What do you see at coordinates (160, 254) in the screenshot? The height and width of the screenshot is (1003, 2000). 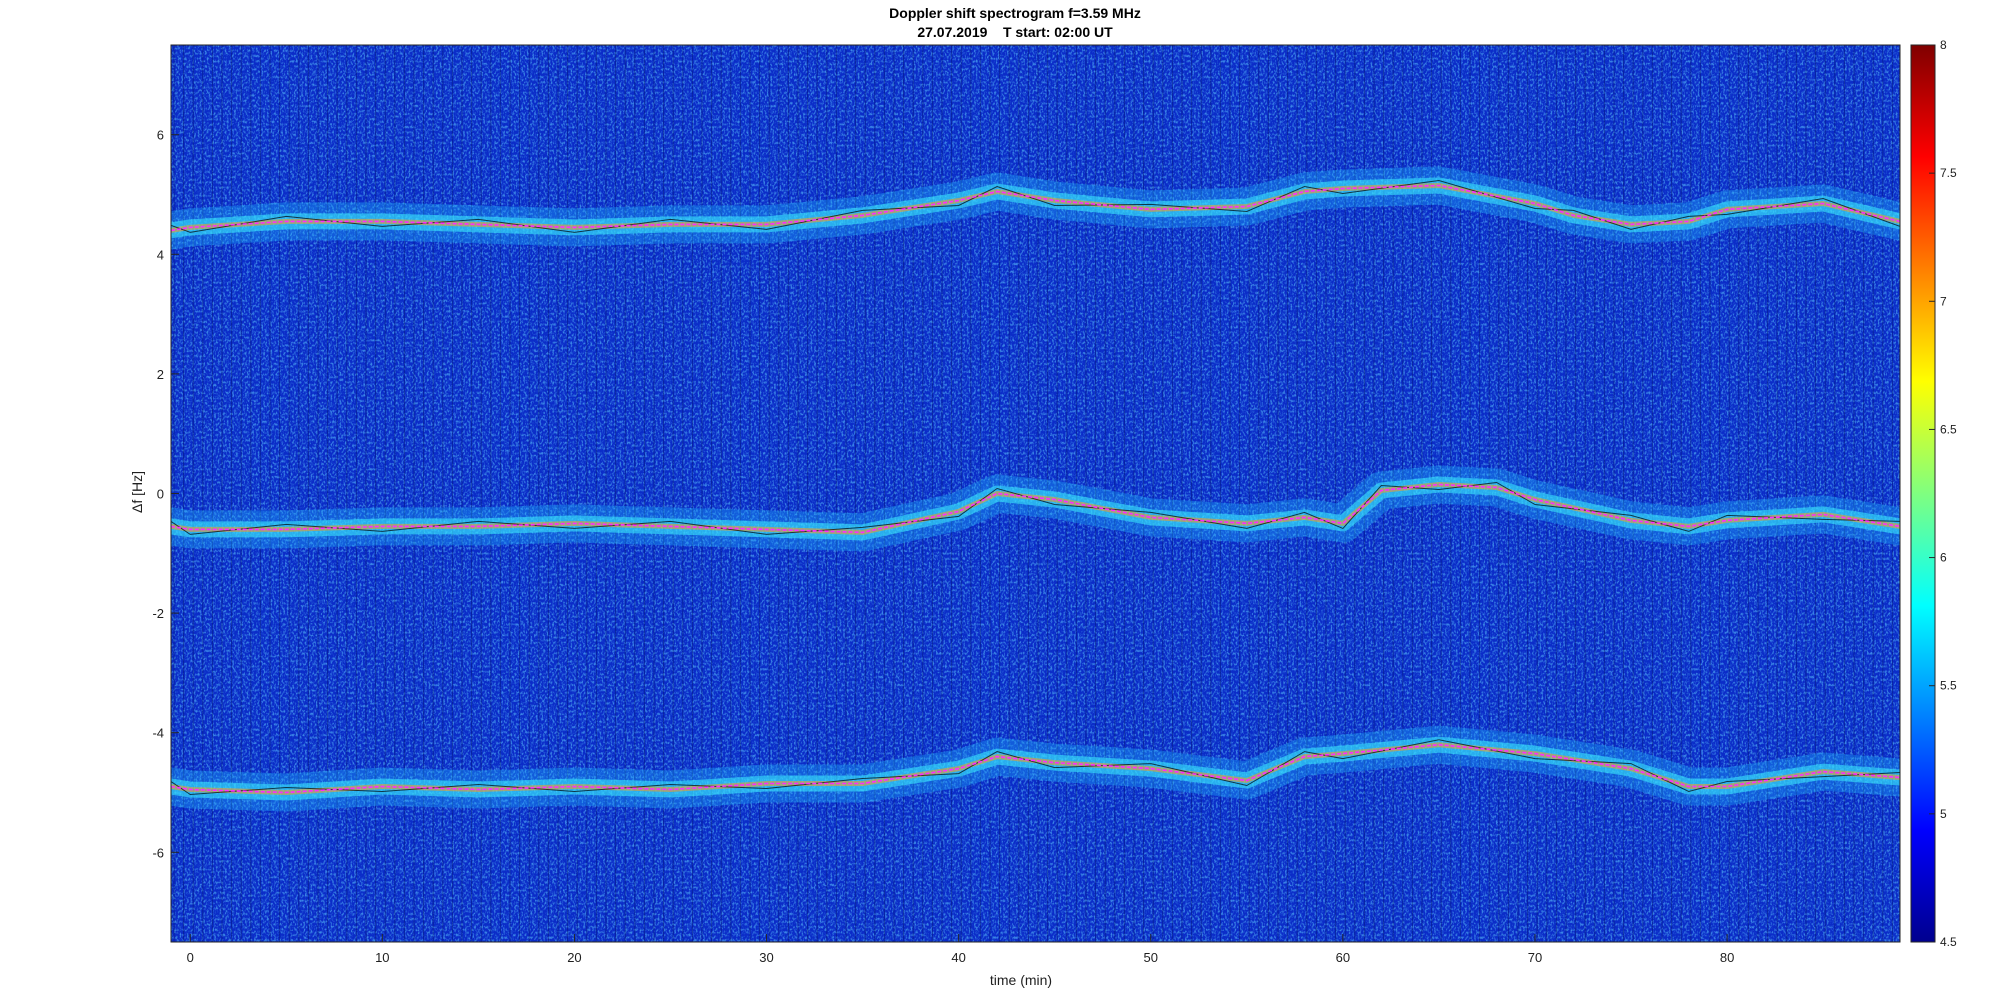 I see `y-tick-label: 4` at bounding box center [160, 254].